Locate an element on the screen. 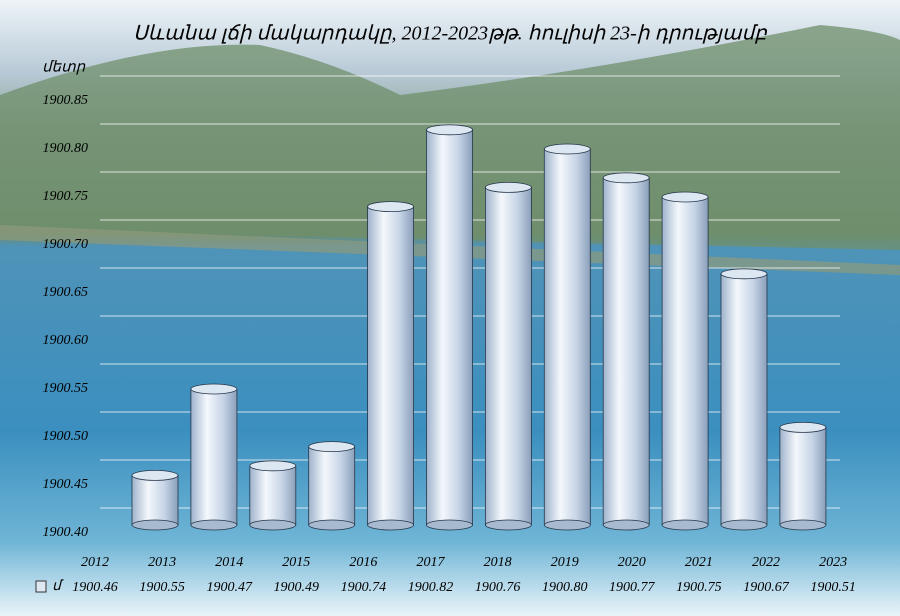 The width and height of the screenshot is (900, 616). x-tick-label: 2020 is located at coordinates (632, 562).